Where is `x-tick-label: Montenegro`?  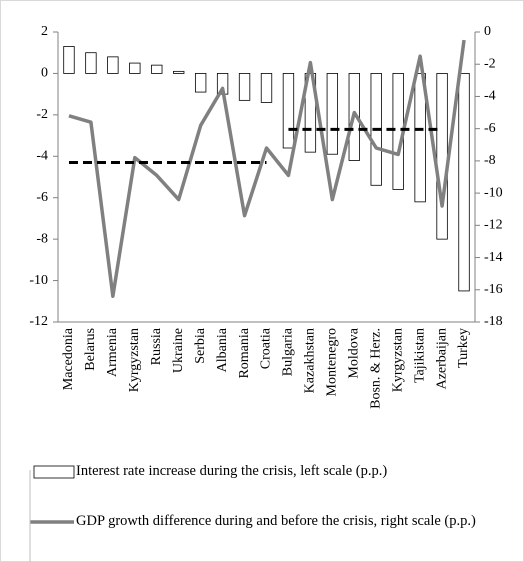
x-tick-label: Montenegro is located at coordinates (332, 362).